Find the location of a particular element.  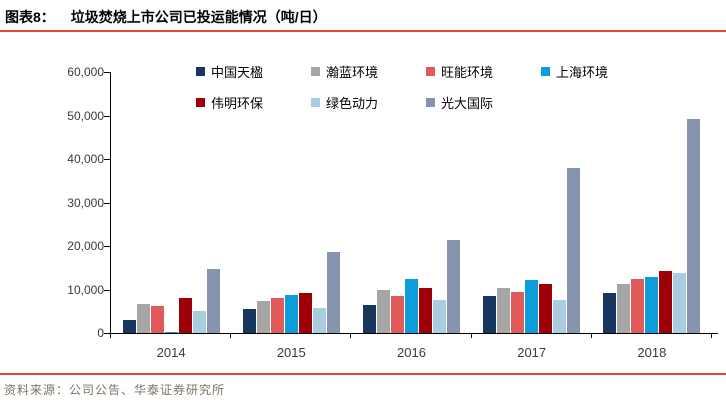

x-axis-label-2017: 2017 is located at coordinates (532, 352).